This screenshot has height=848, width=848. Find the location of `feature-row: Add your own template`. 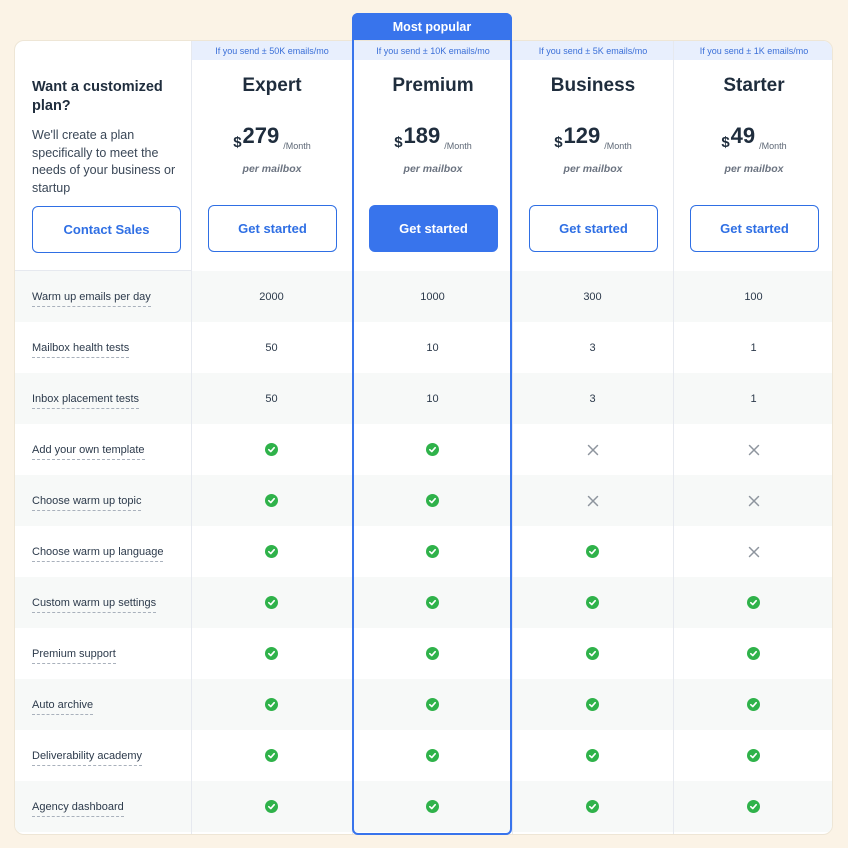

feature-row: Add your own template is located at coordinates (423, 449).